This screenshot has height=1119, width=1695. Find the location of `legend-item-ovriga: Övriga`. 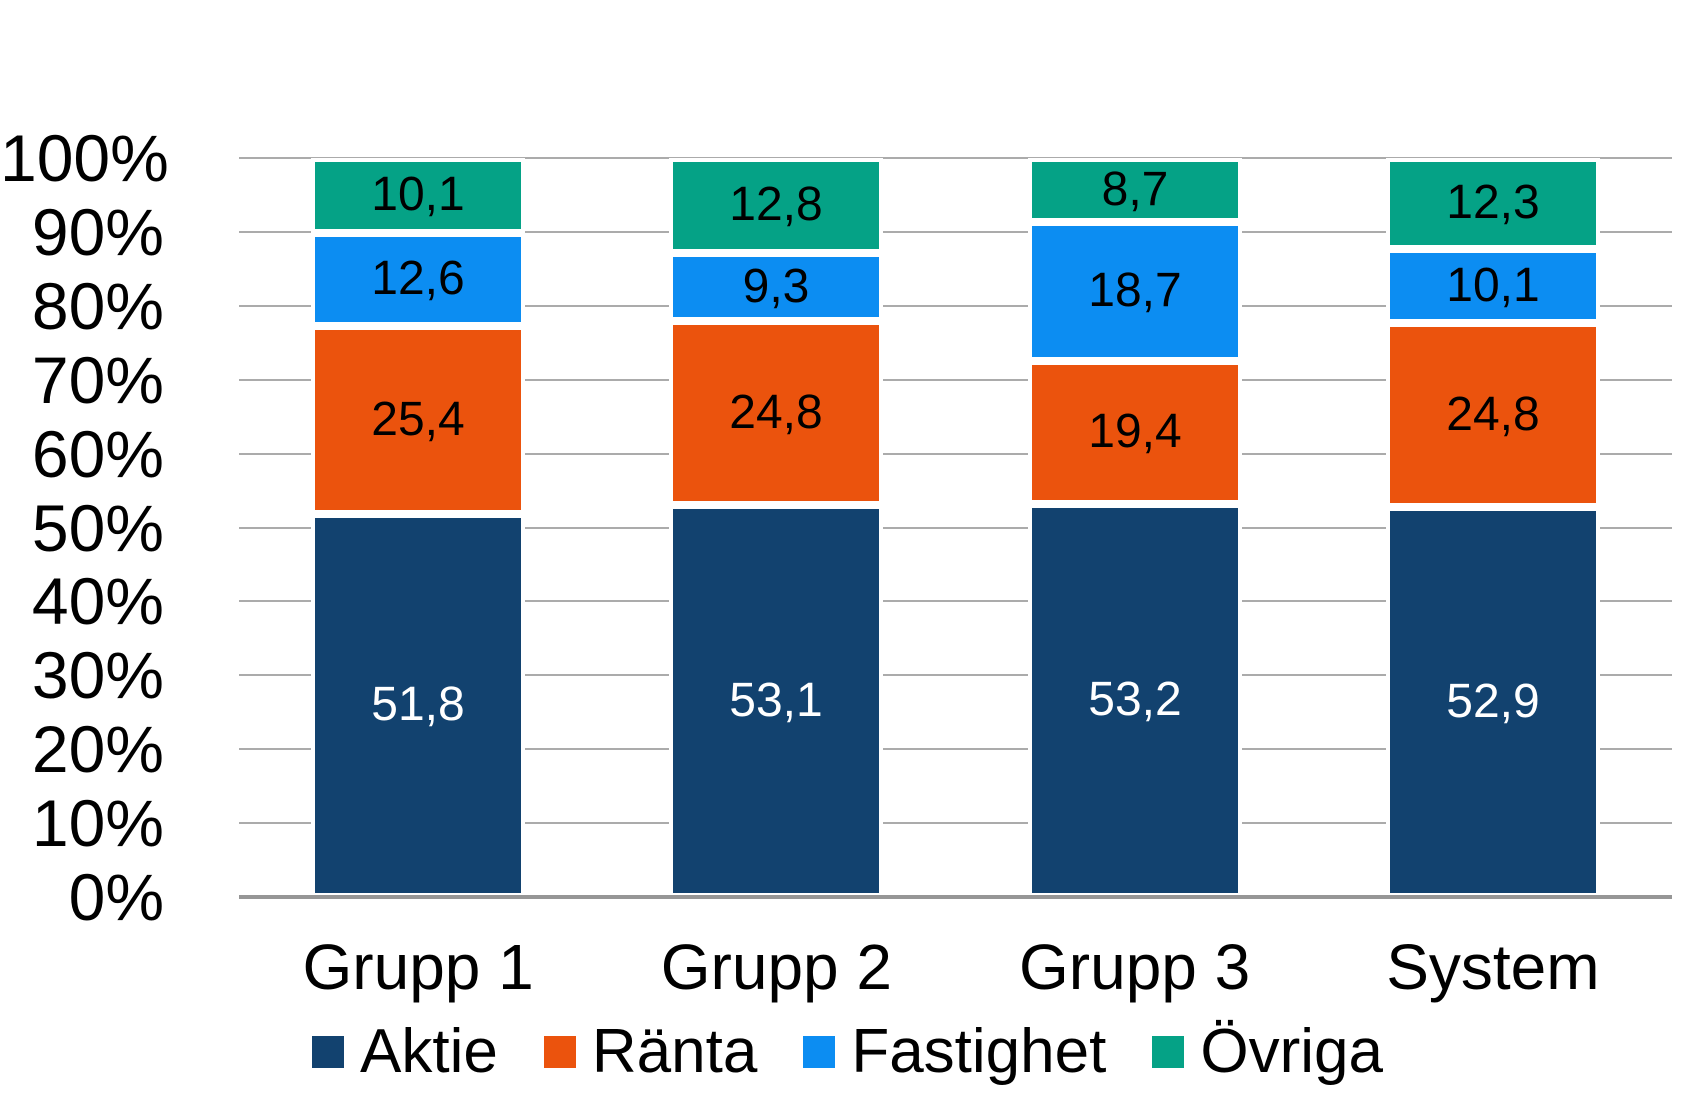

legend-item-ovriga: Övriga is located at coordinates (1267, 1051).